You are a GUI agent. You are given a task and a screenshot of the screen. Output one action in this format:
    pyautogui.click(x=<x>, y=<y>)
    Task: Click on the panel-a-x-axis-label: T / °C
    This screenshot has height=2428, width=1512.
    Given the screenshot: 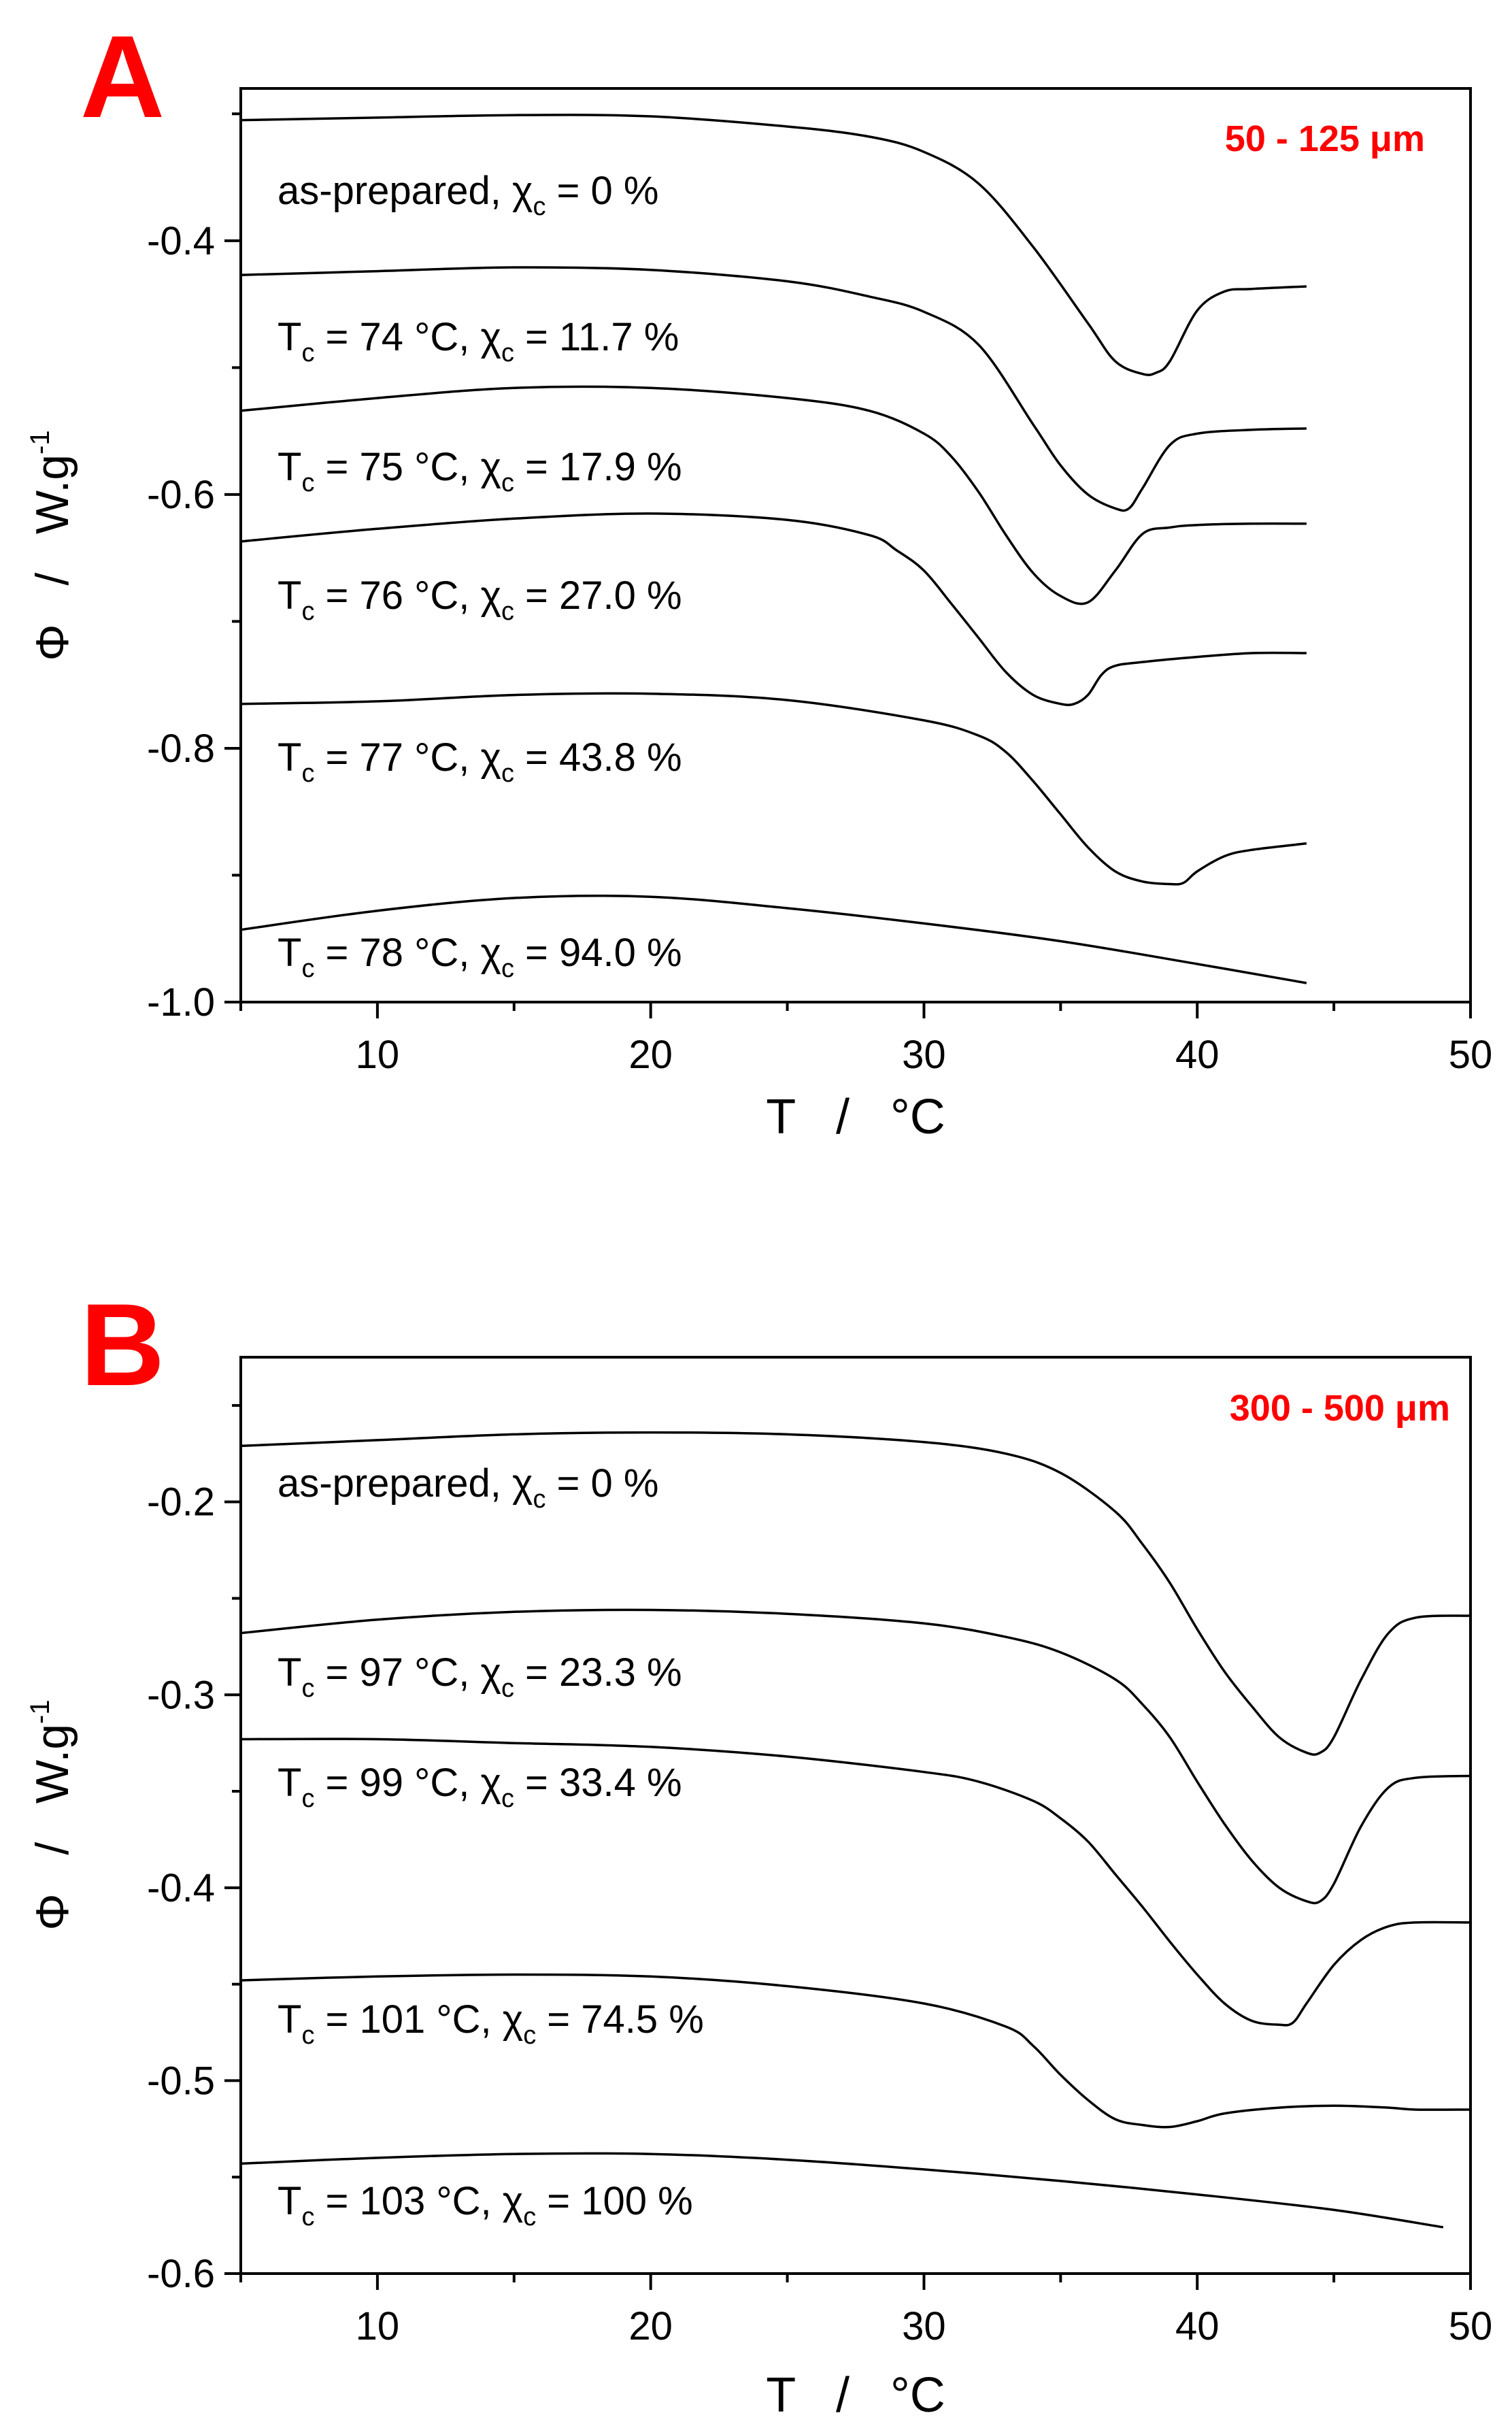 What is the action you would take?
    pyautogui.click(x=855, y=1117)
    